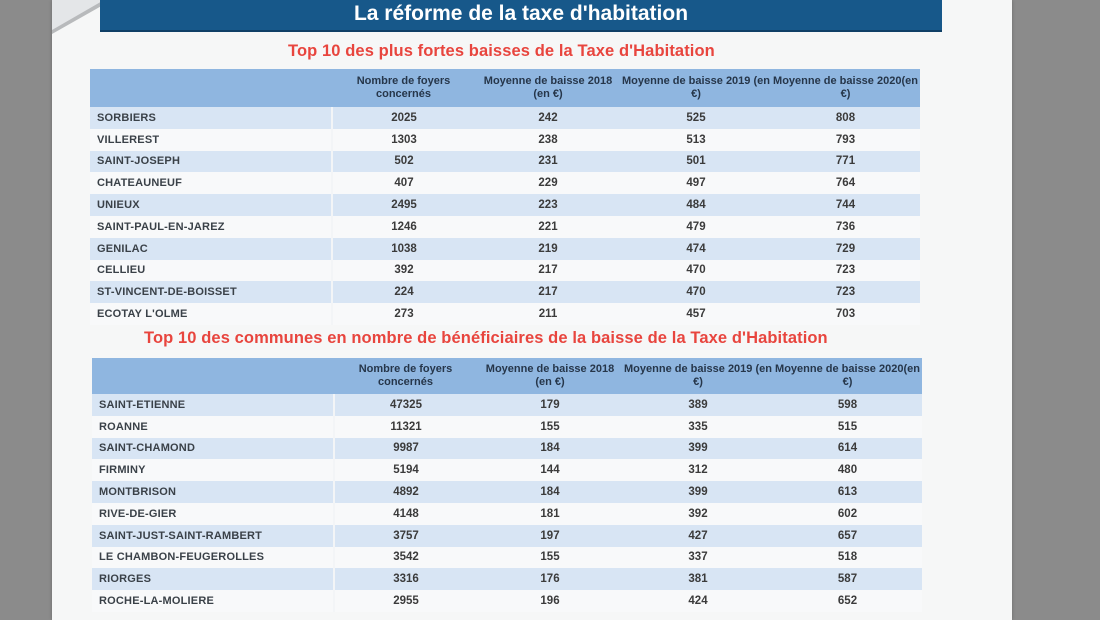 The width and height of the screenshot is (1100, 620). What do you see at coordinates (550, 448) in the screenshot?
I see `cell-b2018: 184` at bounding box center [550, 448].